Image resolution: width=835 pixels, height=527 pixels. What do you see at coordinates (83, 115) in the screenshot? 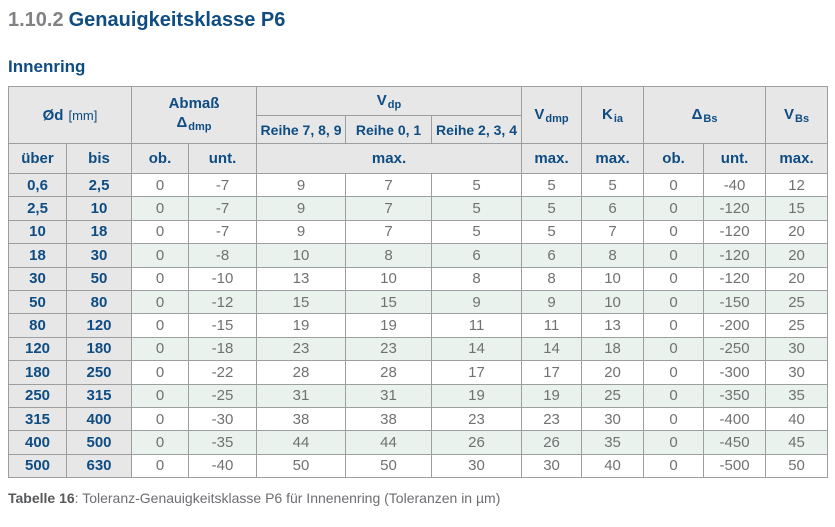
I see `diameter-unit: [mm]` at bounding box center [83, 115].